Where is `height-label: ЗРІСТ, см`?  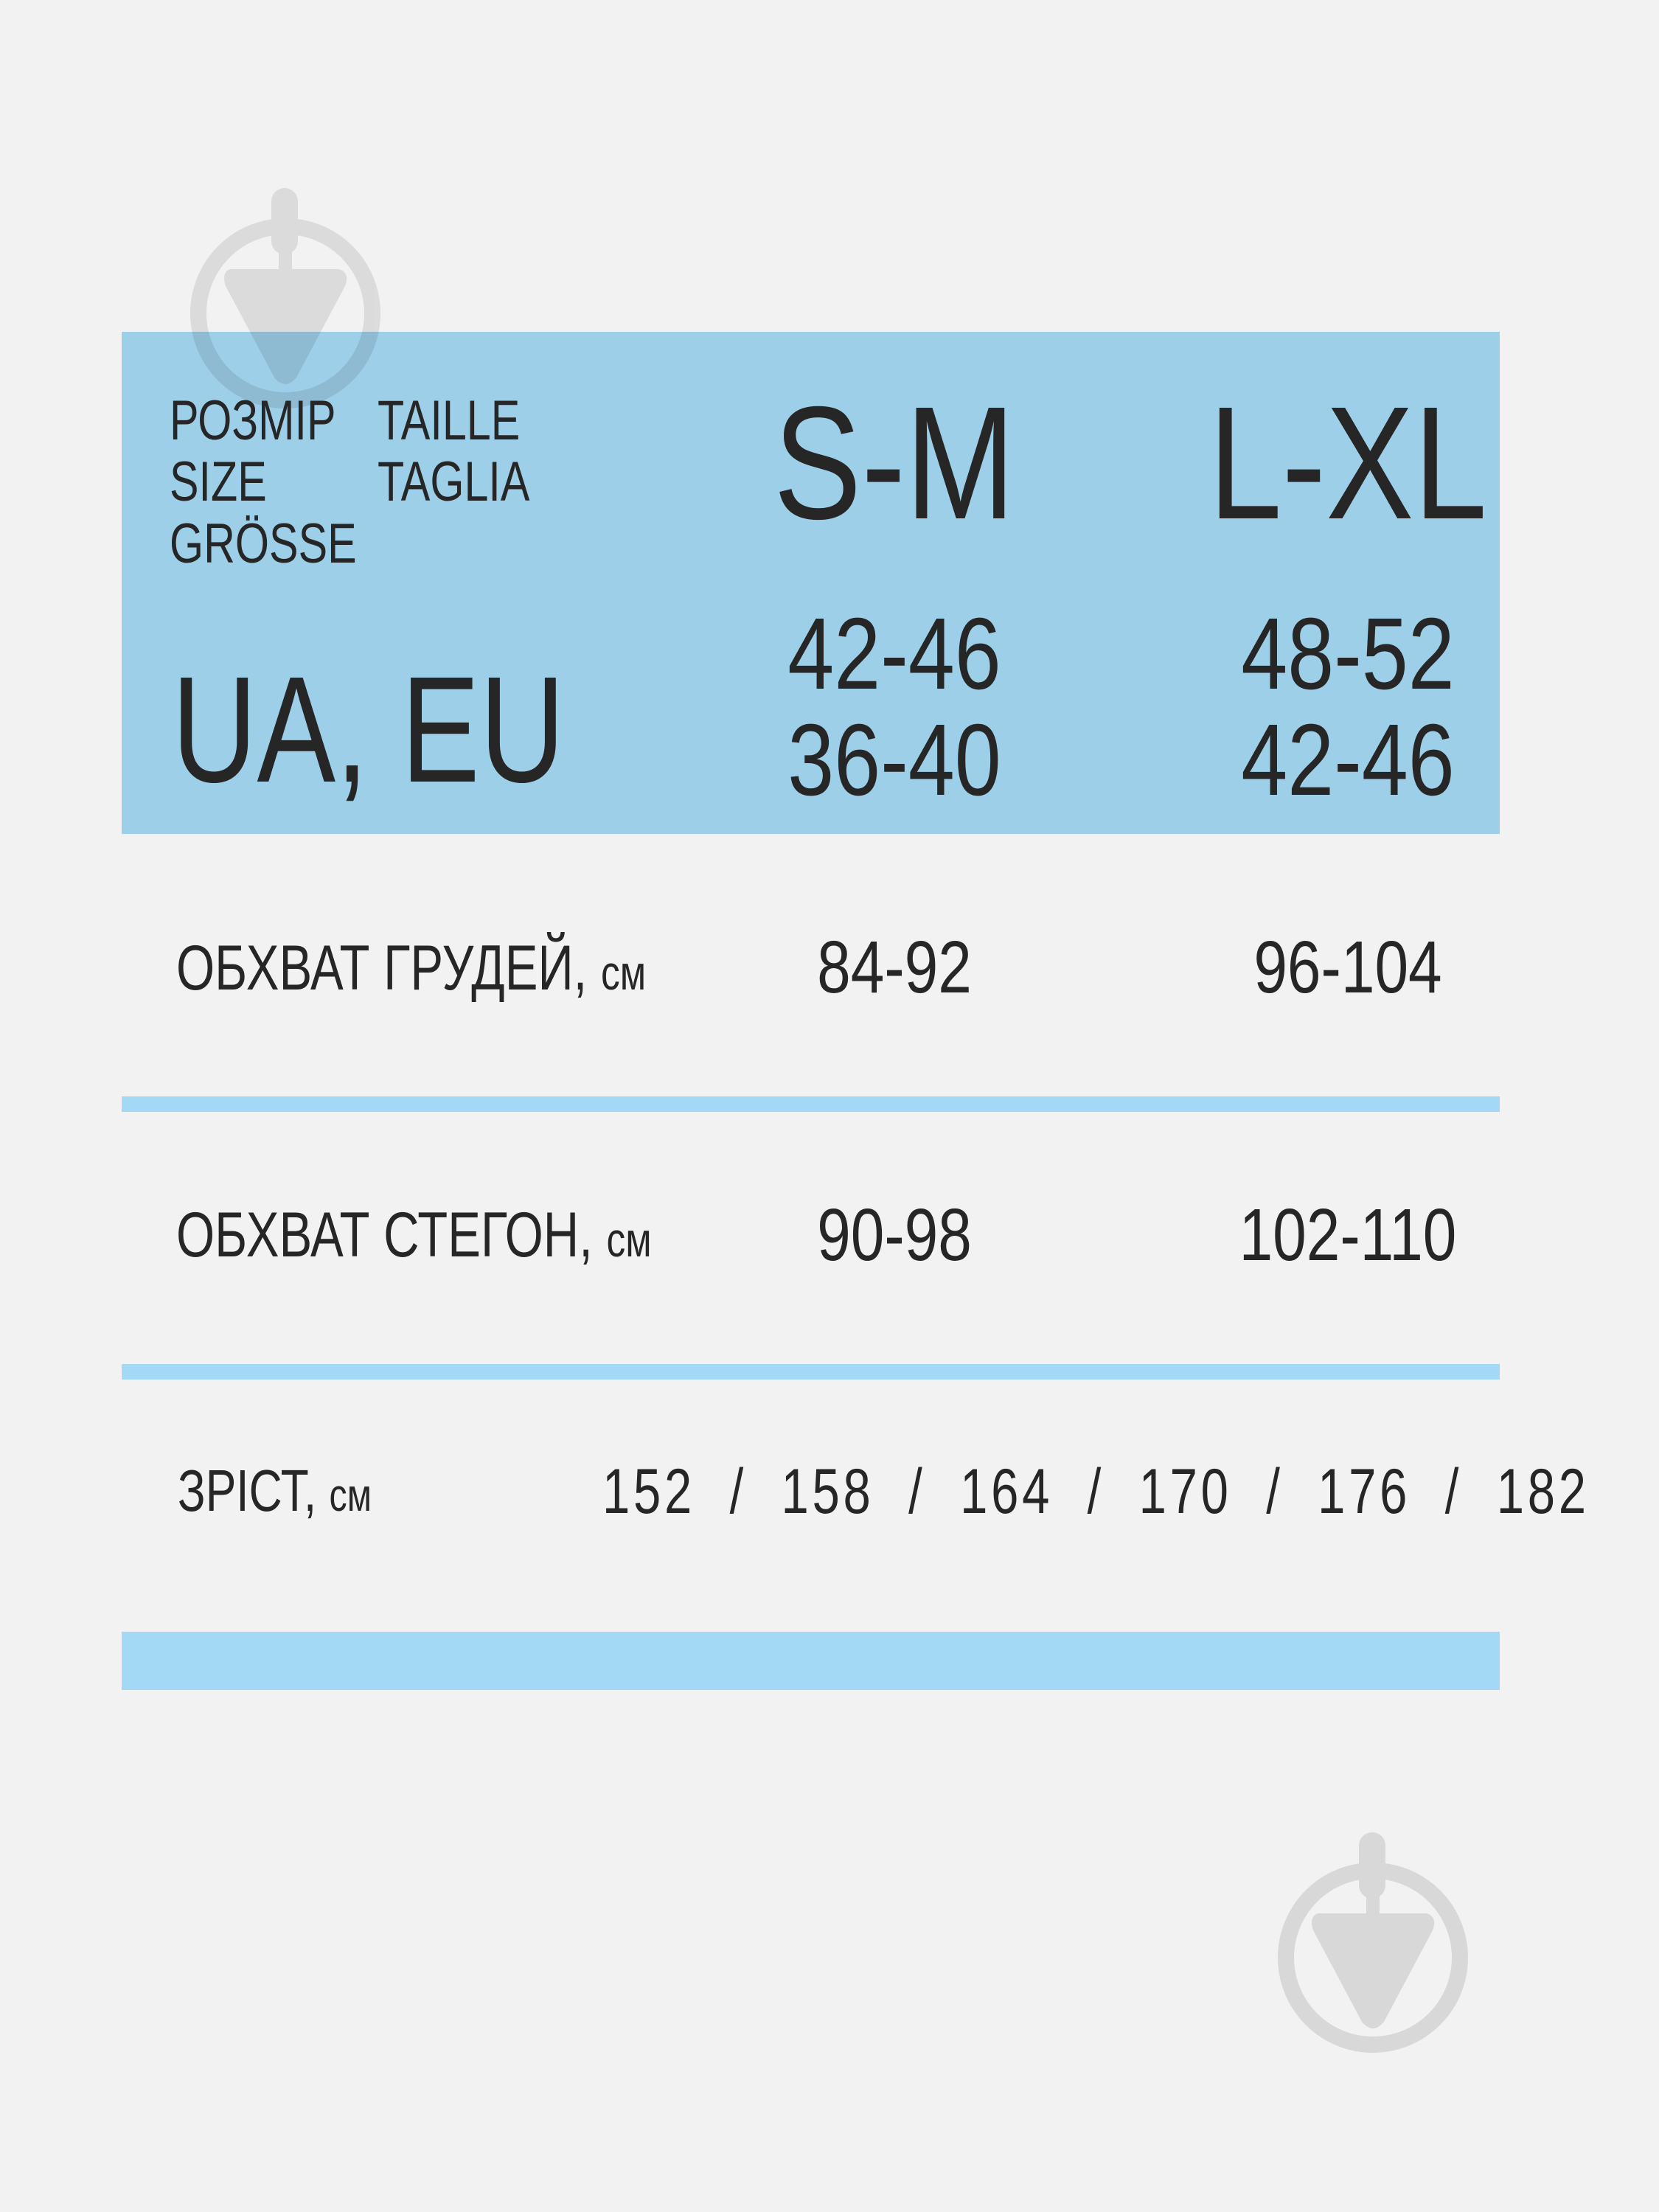
height-label: ЗРІСТ, см is located at coordinates (275, 1490).